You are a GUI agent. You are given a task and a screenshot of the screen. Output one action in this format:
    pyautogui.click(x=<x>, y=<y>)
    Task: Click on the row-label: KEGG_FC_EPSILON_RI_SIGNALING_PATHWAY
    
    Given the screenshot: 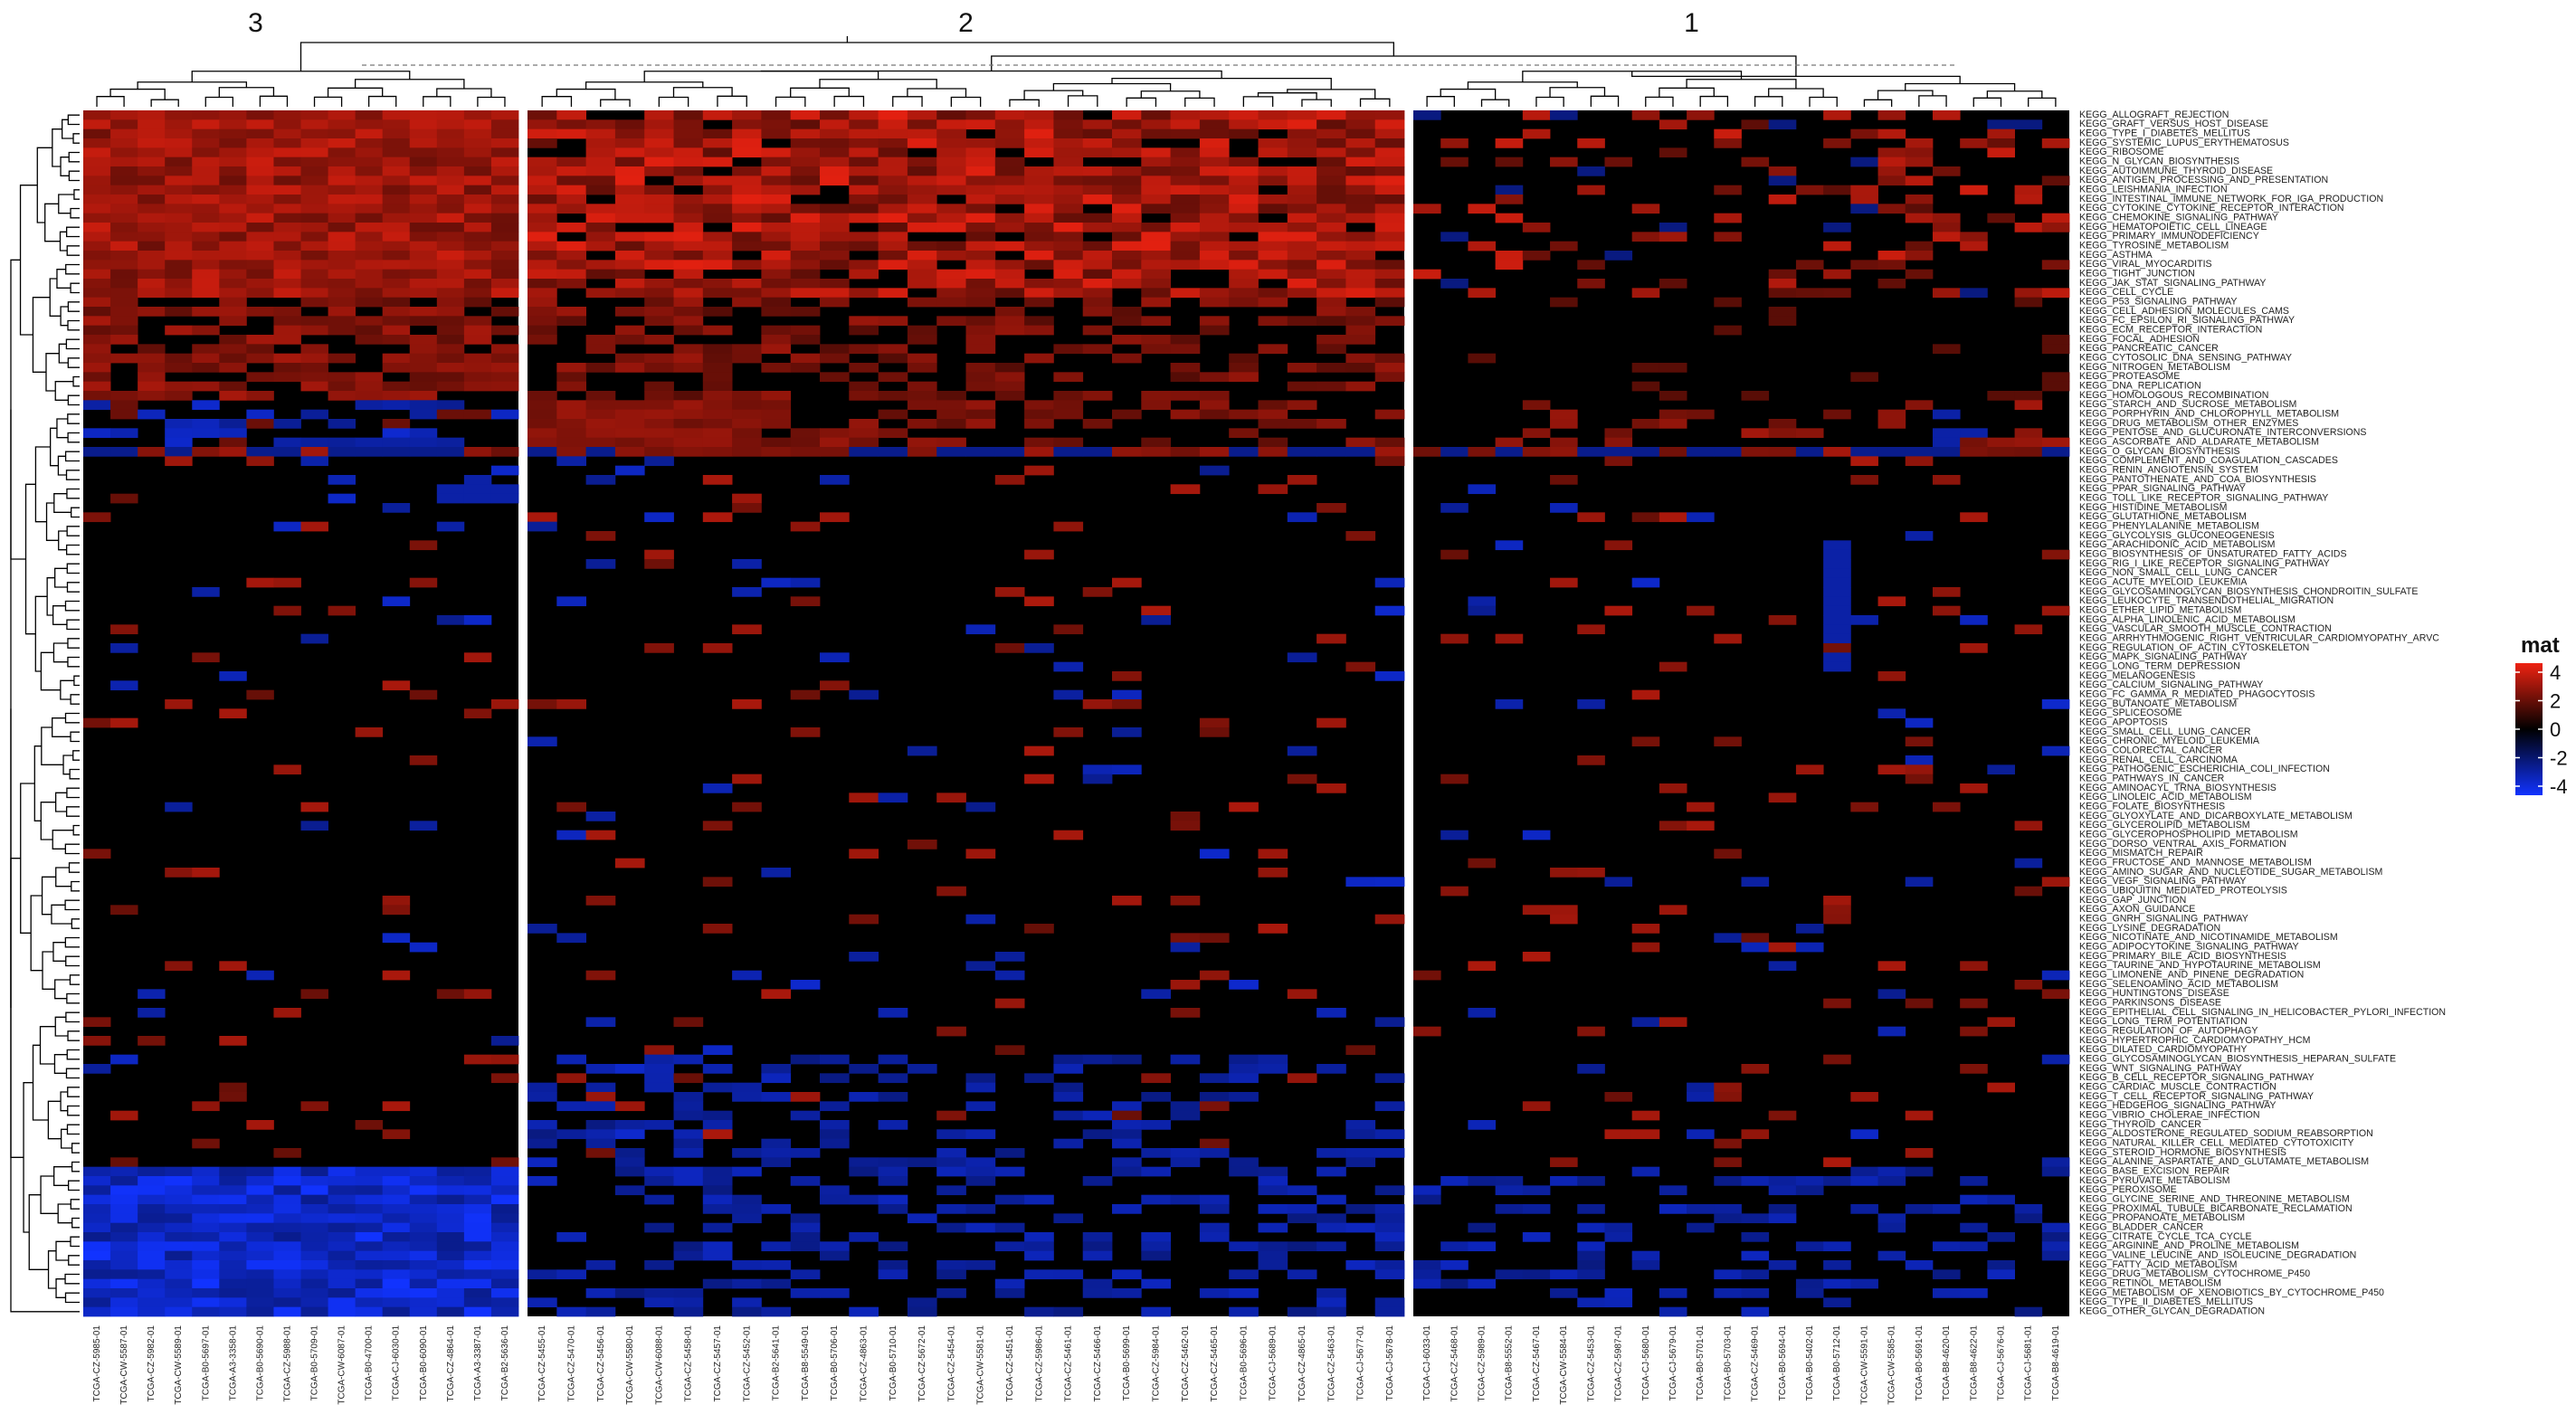 What is the action you would take?
    pyautogui.click(x=2187, y=320)
    